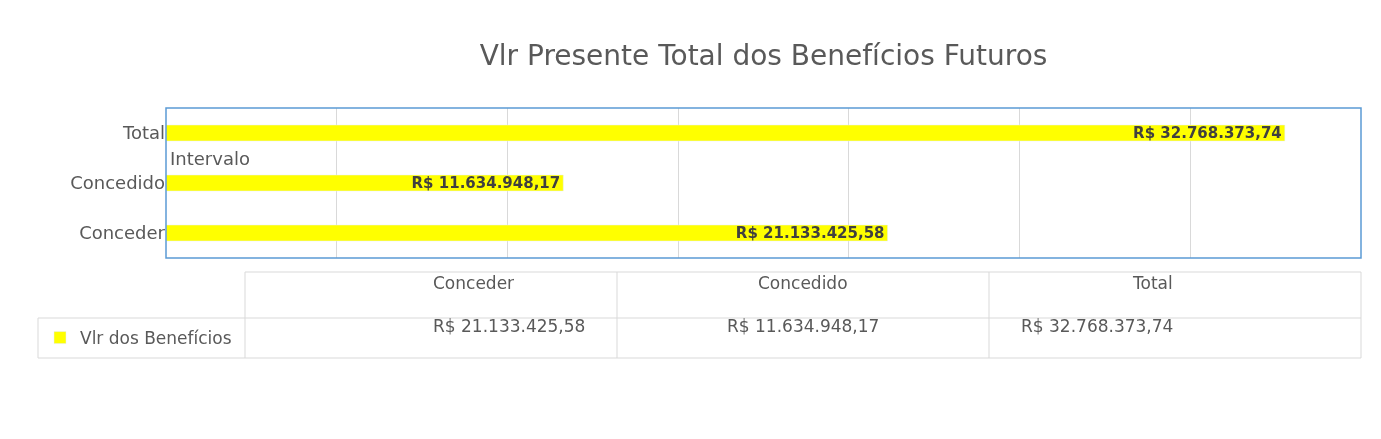 This screenshot has width=1381, height=439. What do you see at coordinates (474, 283) in the screenshot?
I see `category-label: Conceder` at bounding box center [474, 283].